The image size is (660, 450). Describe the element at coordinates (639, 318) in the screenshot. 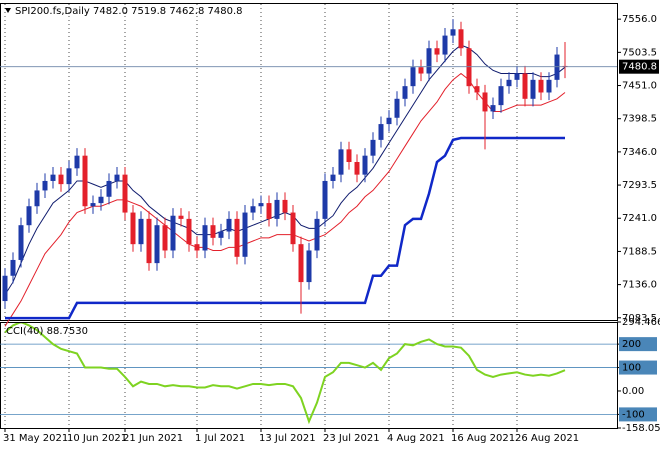

I see `y-tick-label: 7083.5` at that location.